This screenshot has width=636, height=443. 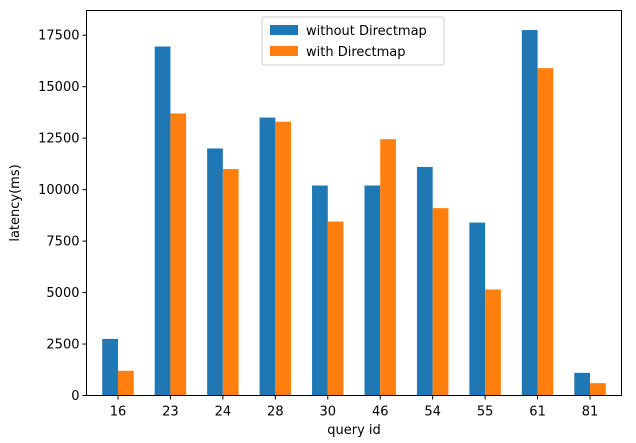 I want to click on x-axis-label: query id, so click(x=354, y=430).